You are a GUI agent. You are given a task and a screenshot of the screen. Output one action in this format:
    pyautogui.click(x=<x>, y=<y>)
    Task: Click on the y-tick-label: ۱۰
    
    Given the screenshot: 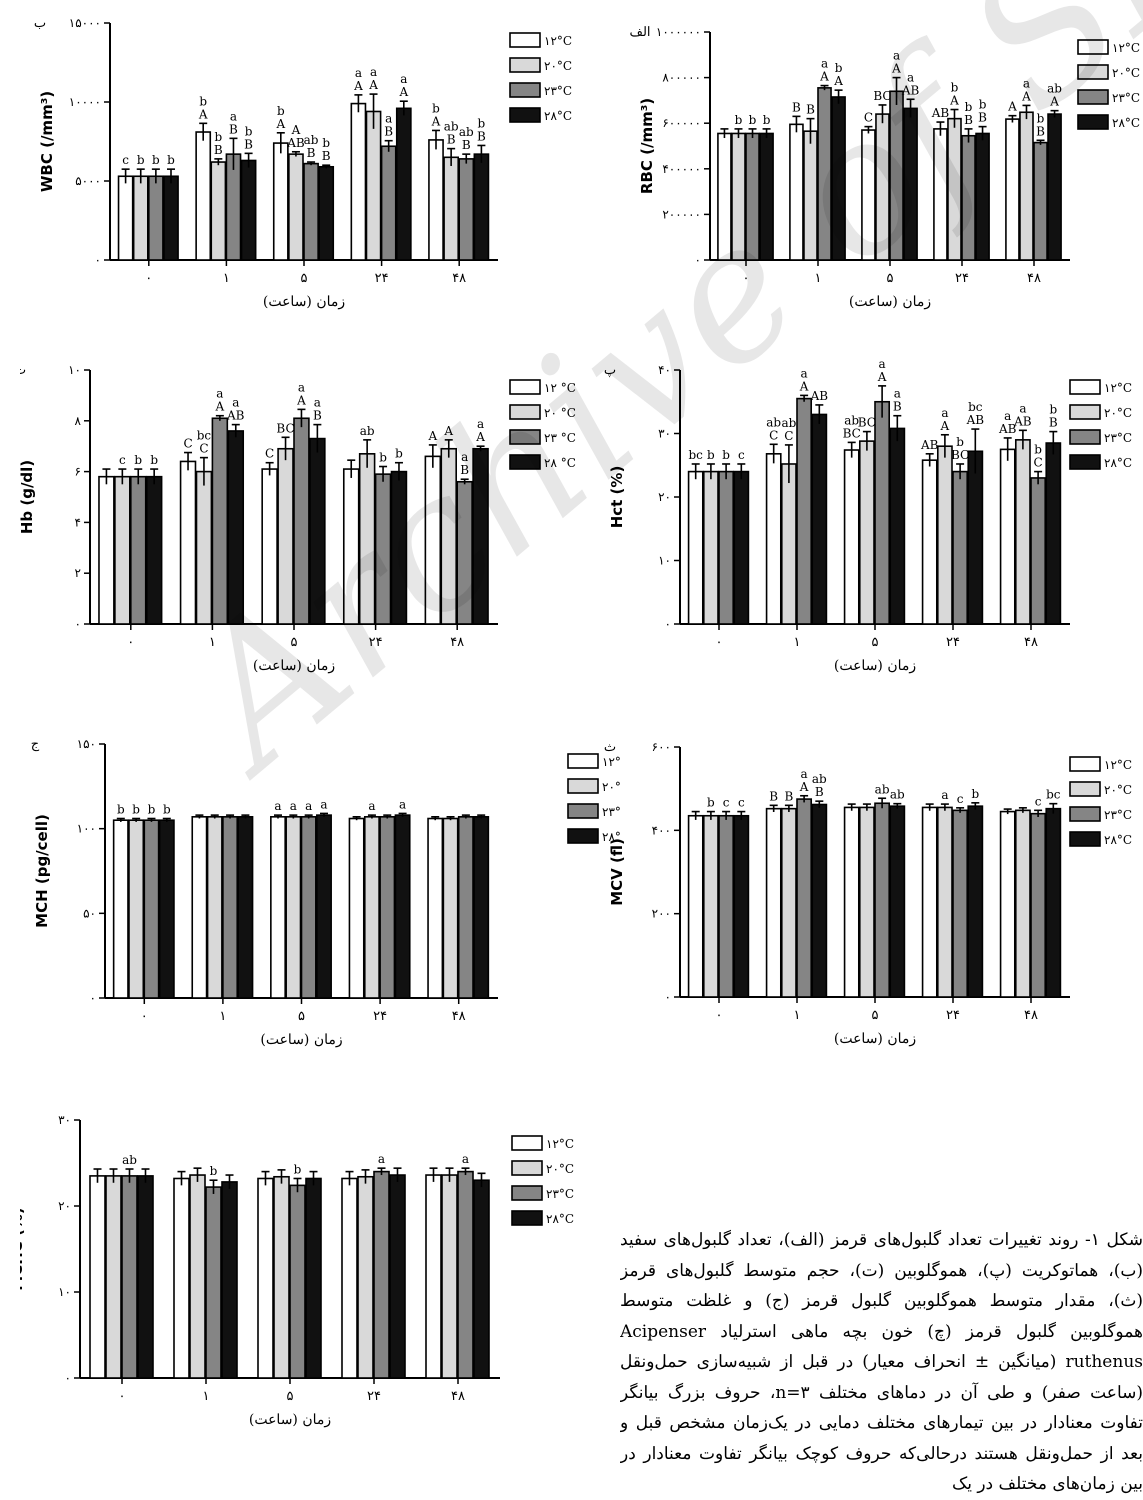 What is the action you would take?
    pyautogui.click(x=64, y=1292)
    